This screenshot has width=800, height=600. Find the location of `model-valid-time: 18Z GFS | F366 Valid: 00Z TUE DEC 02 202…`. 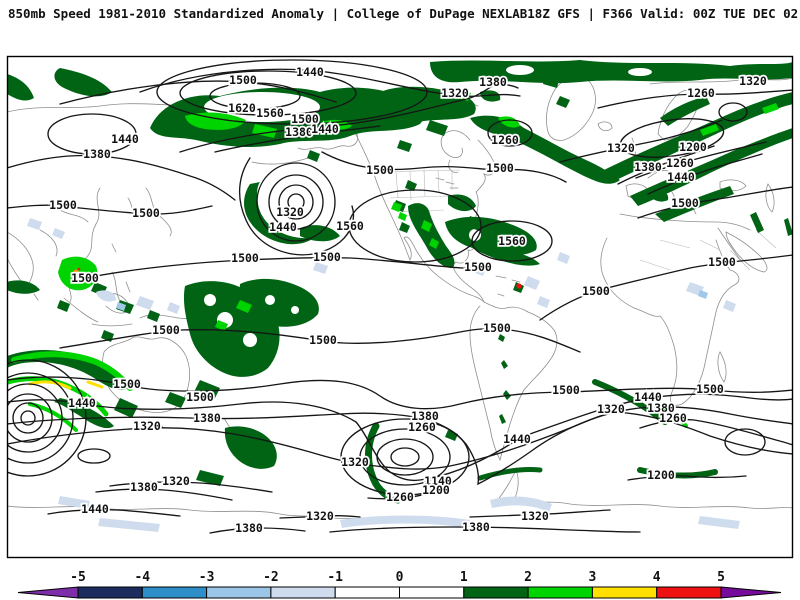

model-valid-time: 18Z GFS | F366 Valid: 00Z TUE DEC 02 202… is located at coordinates (663, 13).